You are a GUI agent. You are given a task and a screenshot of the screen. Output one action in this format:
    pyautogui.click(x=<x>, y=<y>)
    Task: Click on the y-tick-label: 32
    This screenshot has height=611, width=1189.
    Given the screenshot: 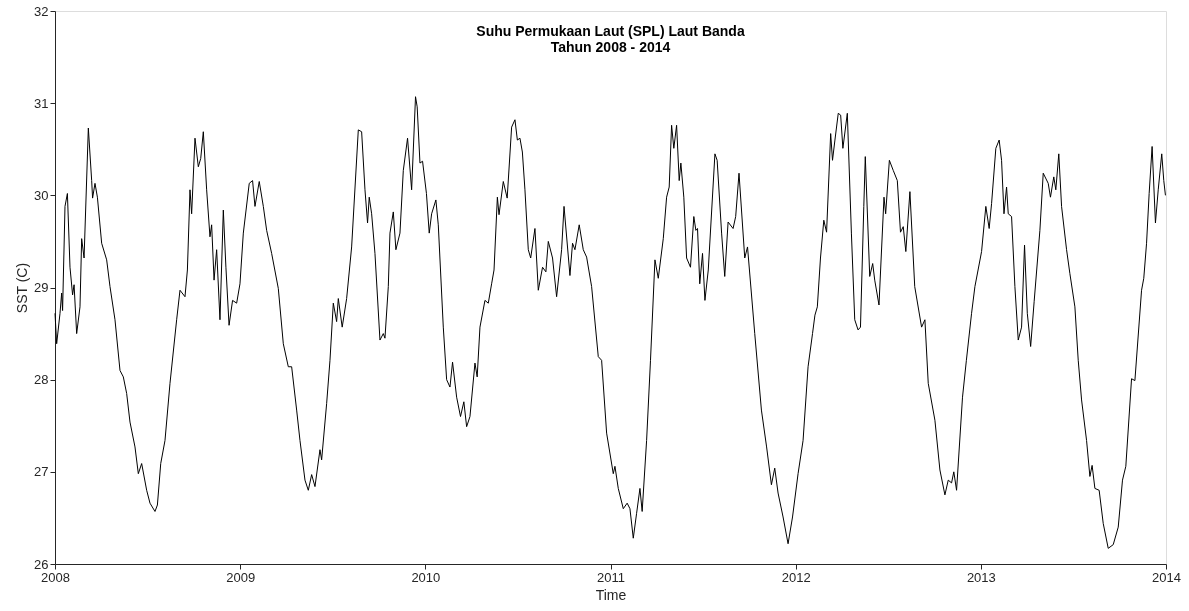 What is the action you would take?
    pyautogui.click(x=41, y=11)
    